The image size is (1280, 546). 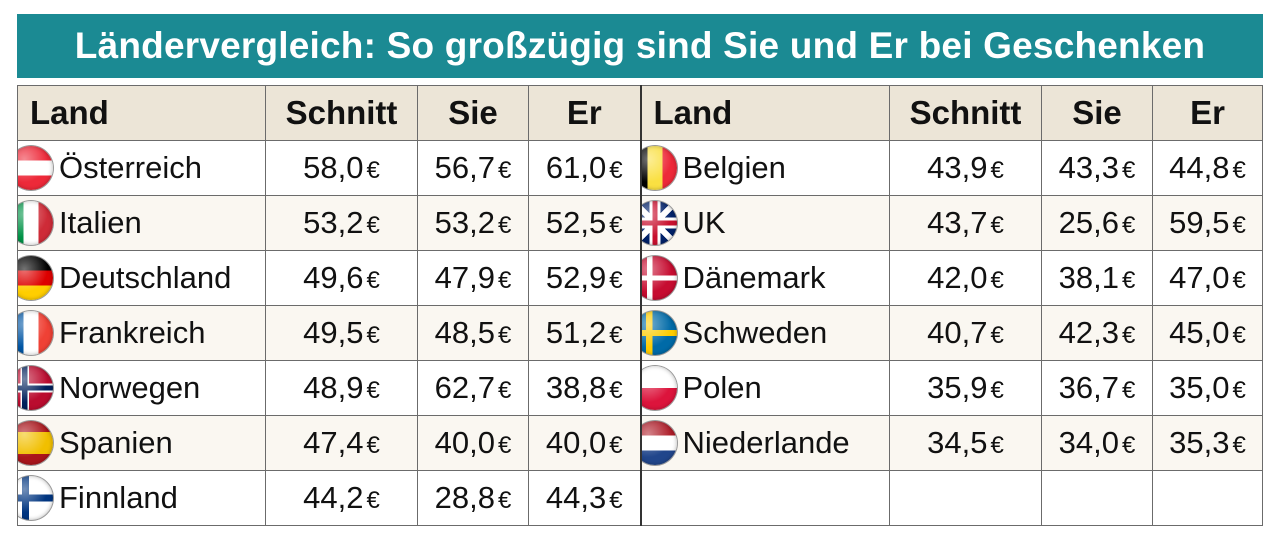 I want to click on sie-cell: 62,7 €, so click(x=473, y=388).